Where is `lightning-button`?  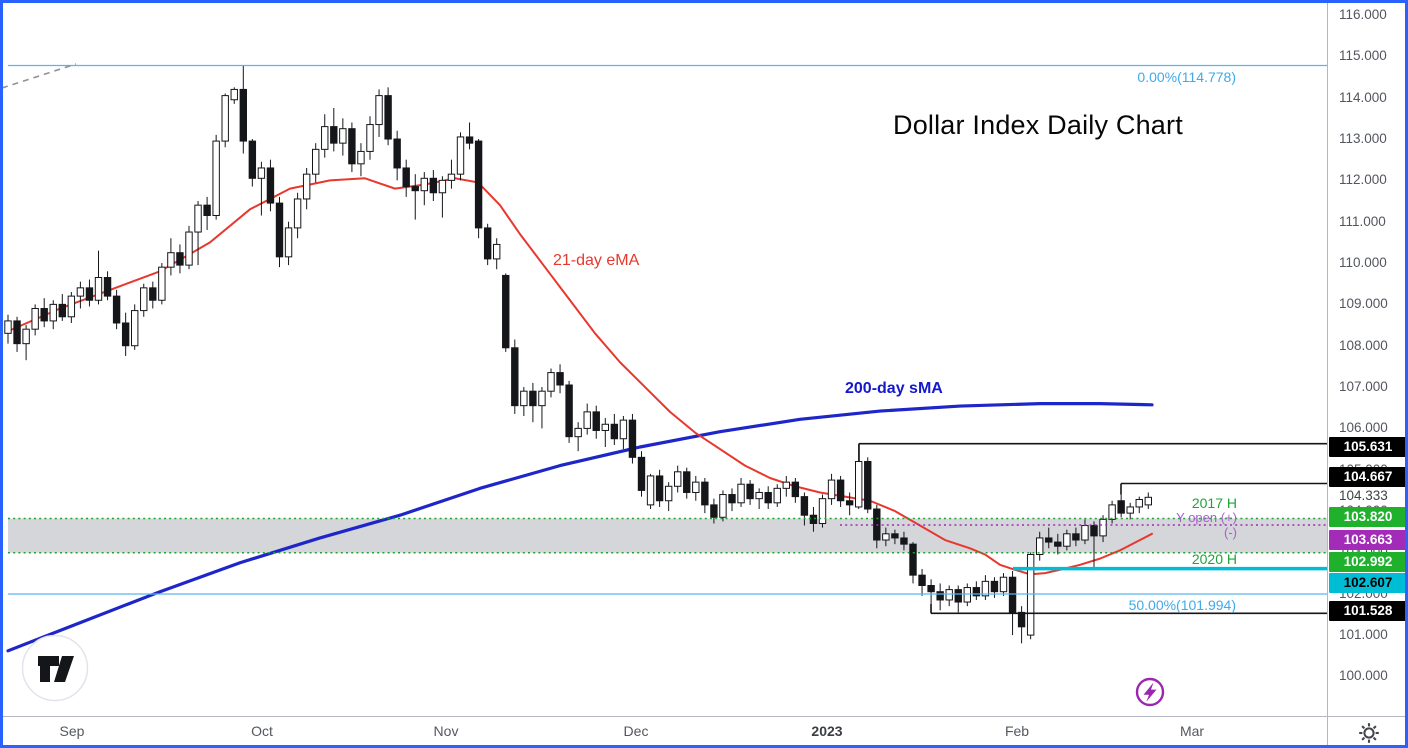 lightning-button is located at coordinates (1150, 692).